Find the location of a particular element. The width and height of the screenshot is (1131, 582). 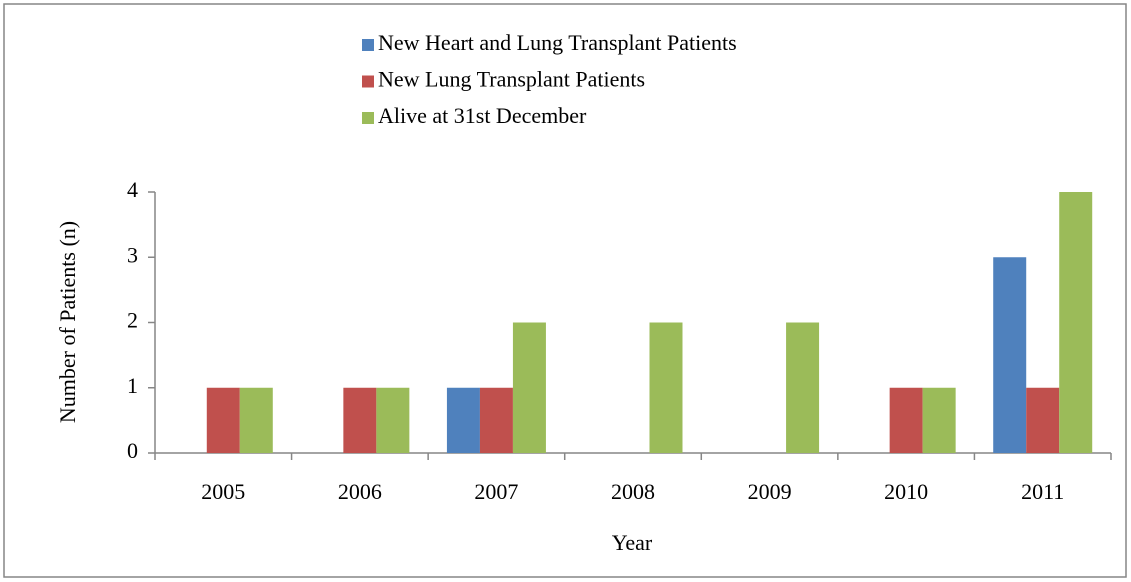

x-tick-label: 2006 is located at coordinates (360, 491).